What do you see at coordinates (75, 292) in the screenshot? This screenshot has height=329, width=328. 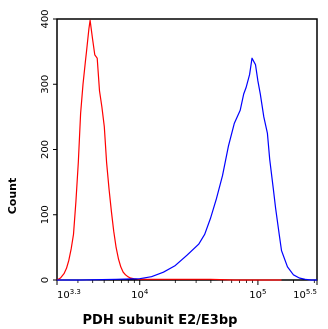 I see `x-tick-exponent: 3.3` at bounding box center [75, 292].